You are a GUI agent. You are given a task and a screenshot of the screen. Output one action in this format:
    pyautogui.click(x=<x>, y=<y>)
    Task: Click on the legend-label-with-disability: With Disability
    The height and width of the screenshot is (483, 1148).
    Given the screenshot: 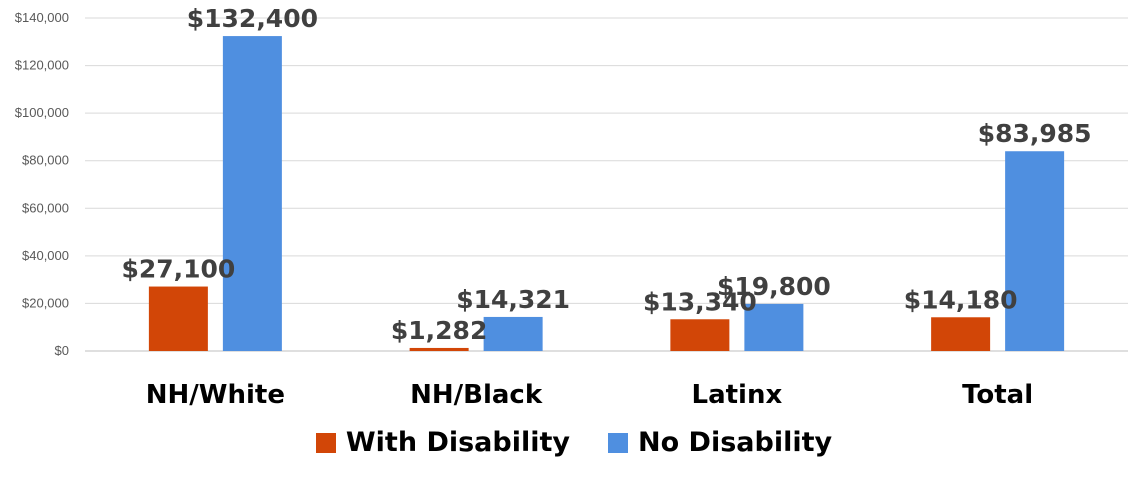 What is the action you would take?
    pyautogui.click(x=457, y=442)
    